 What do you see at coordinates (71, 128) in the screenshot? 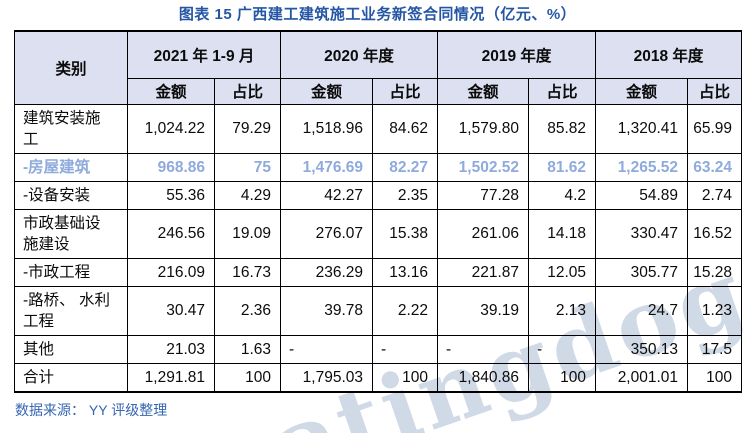
I see `row-label: 建筑安装施工` at bounding box center [71, 128].